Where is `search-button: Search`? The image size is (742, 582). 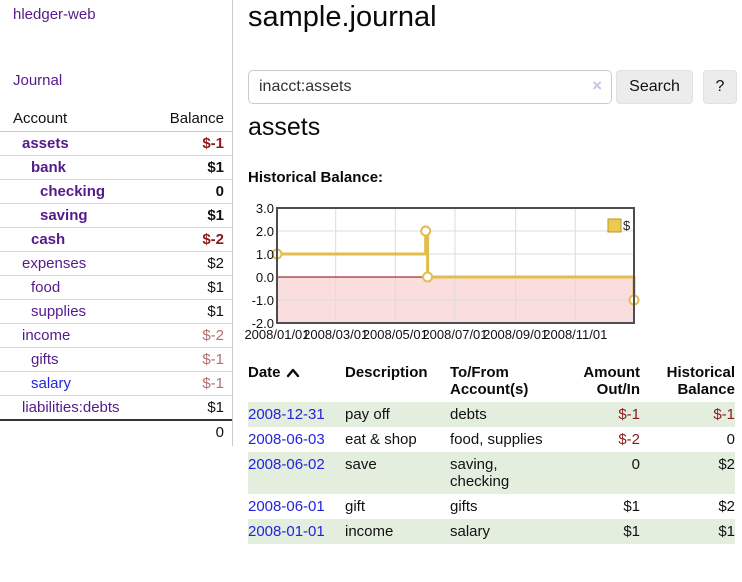
search-button: Search is located at coordinates (654, 87).